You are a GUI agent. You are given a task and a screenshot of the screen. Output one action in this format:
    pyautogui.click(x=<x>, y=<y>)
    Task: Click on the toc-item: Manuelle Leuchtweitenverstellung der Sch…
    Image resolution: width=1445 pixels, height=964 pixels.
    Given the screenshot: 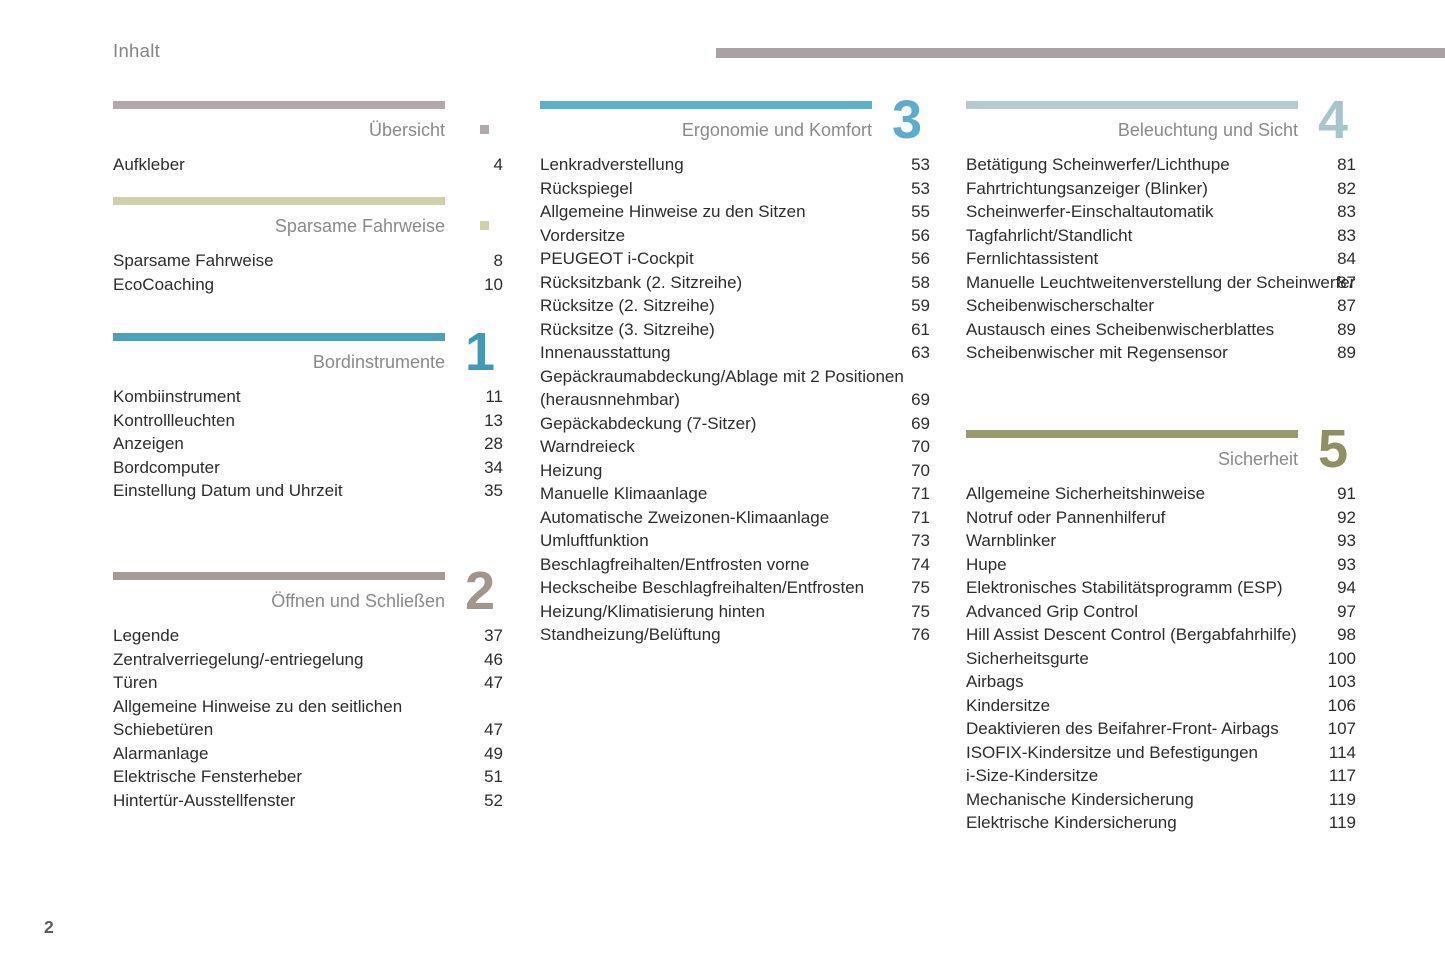 What is the action you would take?
    pyautogui.click(x=1161, y=283)
    